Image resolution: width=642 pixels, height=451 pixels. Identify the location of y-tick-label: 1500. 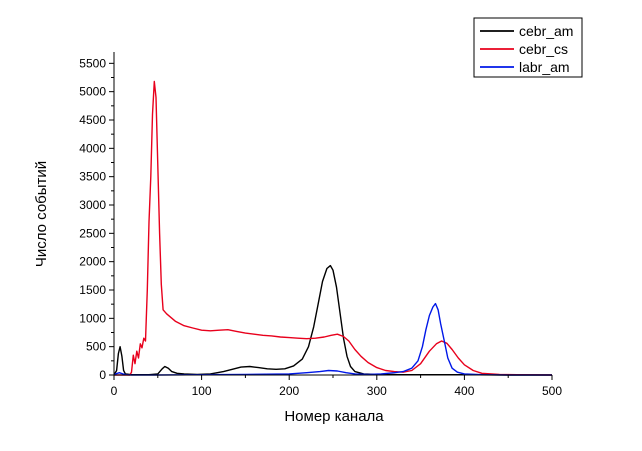
(92, 290).